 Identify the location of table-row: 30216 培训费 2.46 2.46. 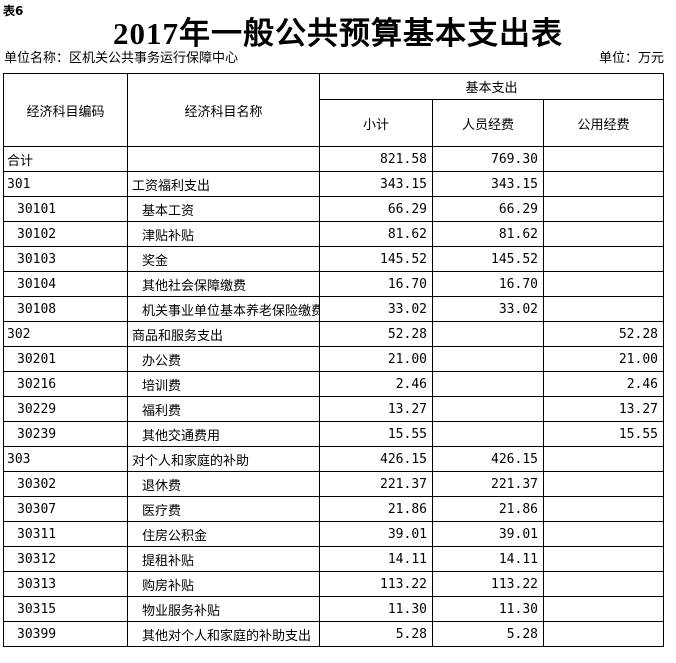
(333, 384).